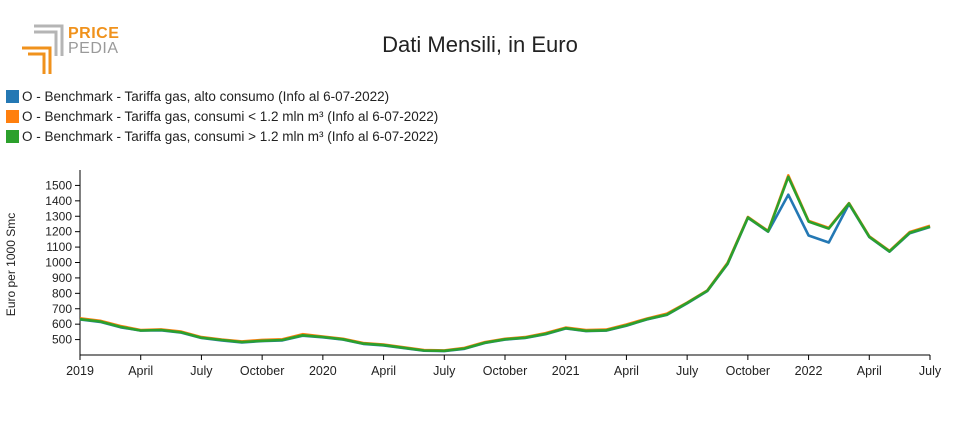 The image size is (960, 430). What do you see at coordinates (809, 371) in the screenshot?
I see `x-tick-label: 2022` at bounding box center [809, 371].